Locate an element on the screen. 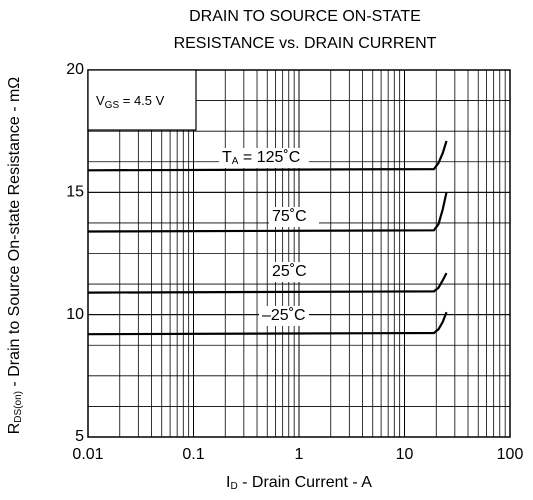 The image size is (533, 500). x-tick-label: 1 is located at coordinates (299, 454).